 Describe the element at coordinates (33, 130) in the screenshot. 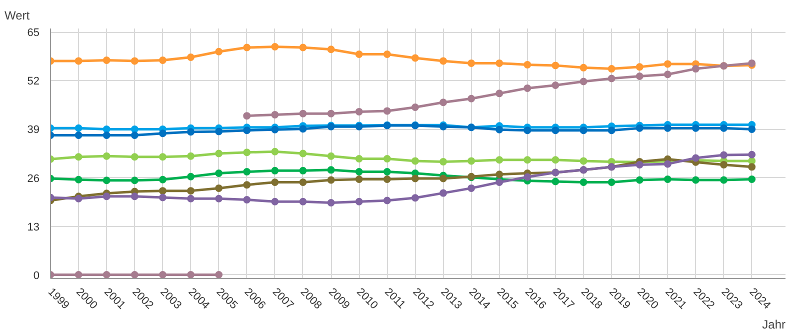

I see `y-tick-label: 39` at that location.